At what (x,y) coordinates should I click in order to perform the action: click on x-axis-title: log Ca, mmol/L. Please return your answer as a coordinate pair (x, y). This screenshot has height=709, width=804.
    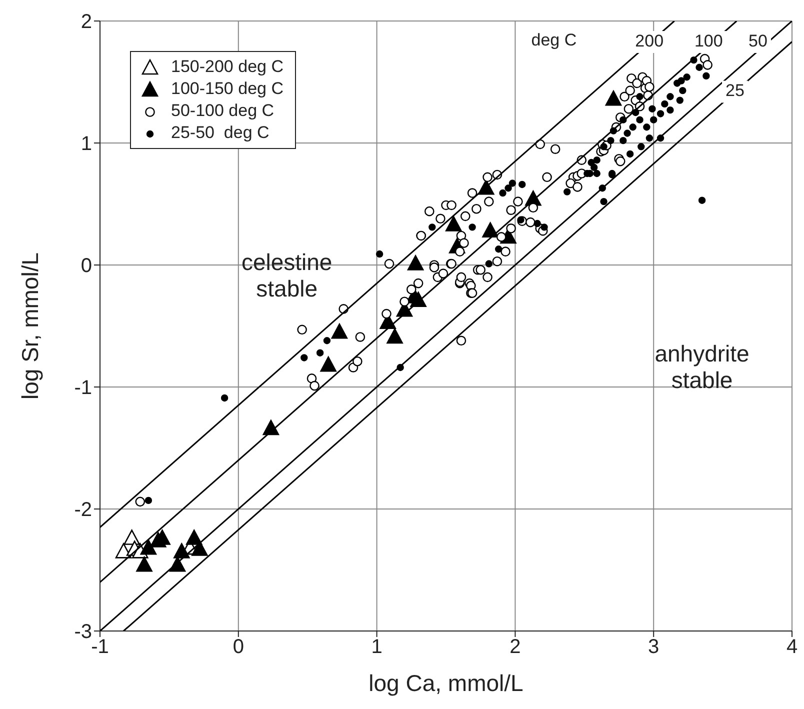
    Looking at the image, I should click on (446, 683).